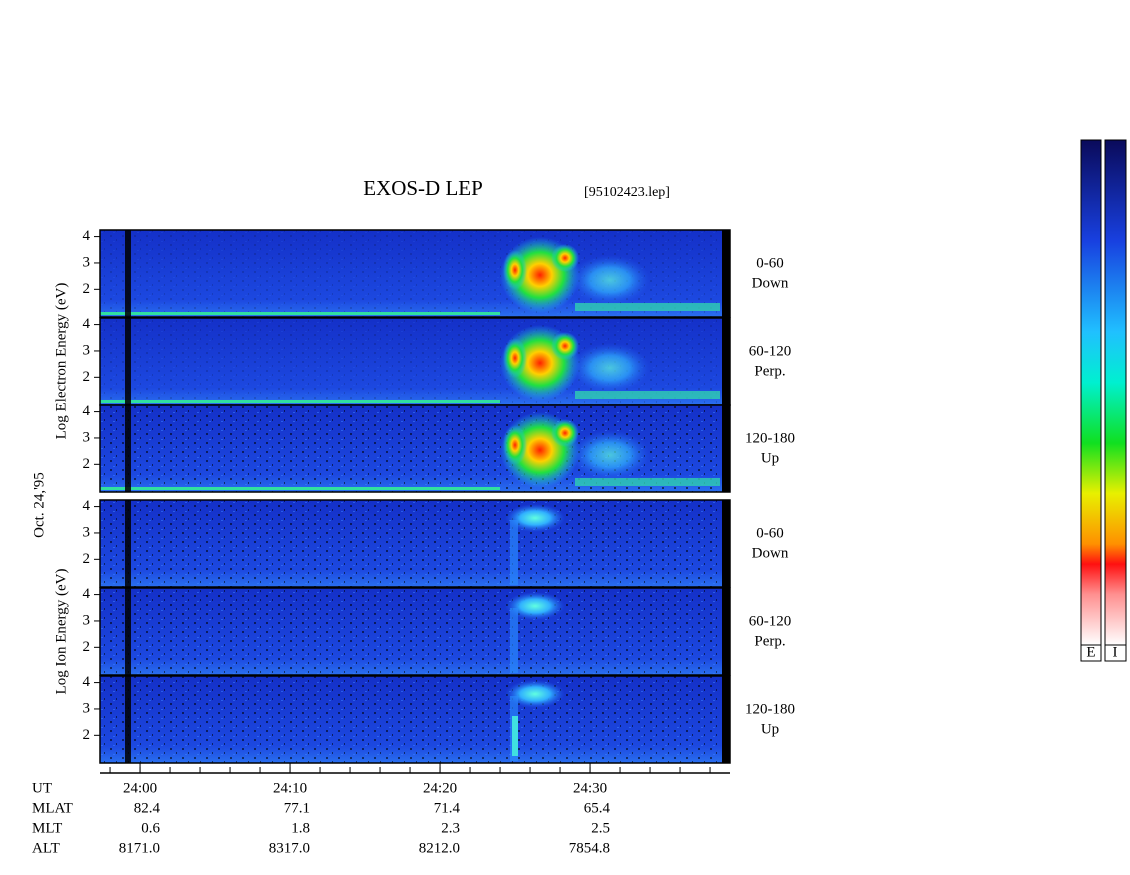  I want to click on colorbar-label: I, so click(1115, 652).